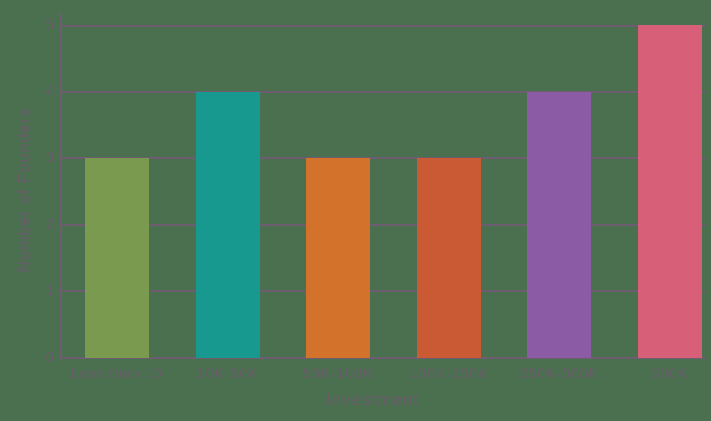  What do you see at coordinates (117, 373) in the screenshot?
I see `x-tick-label-1: Less than 10` at bounding box center [117, 373].